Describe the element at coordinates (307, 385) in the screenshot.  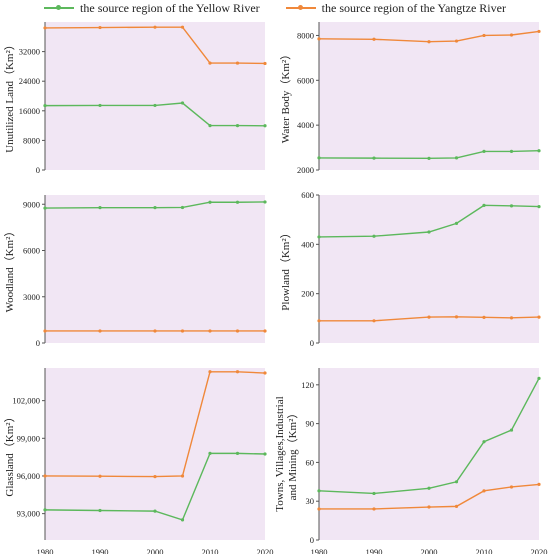
I see `y-tick-label: 120` at that location.